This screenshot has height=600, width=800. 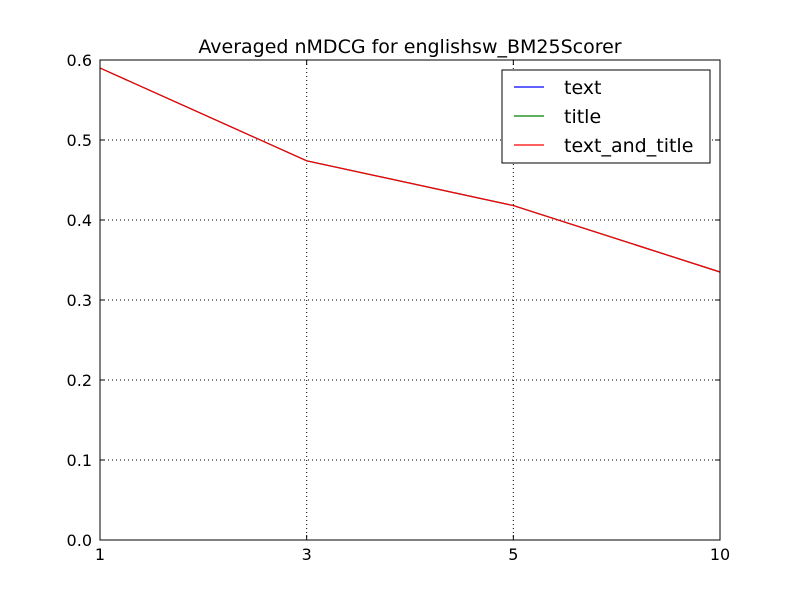 What do you see at coordinates (79, 460) in the screenshot?
I see `y-tick-label: 0.1` at bounding box center [79, 460].